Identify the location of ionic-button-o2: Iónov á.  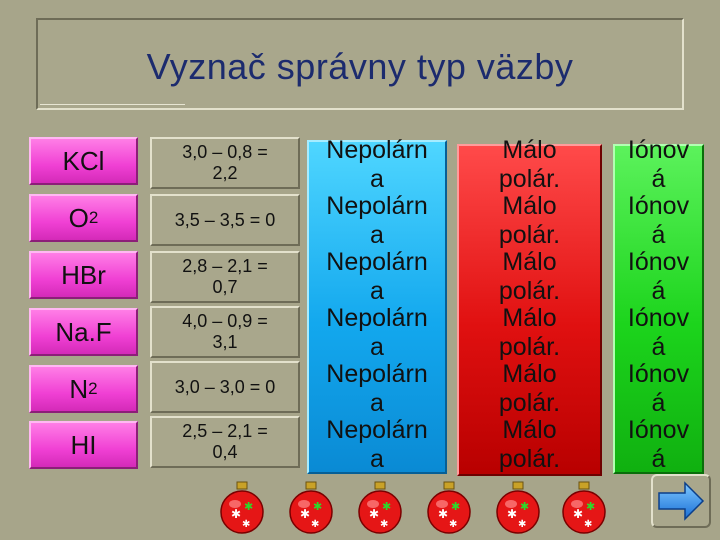
(658, 221).